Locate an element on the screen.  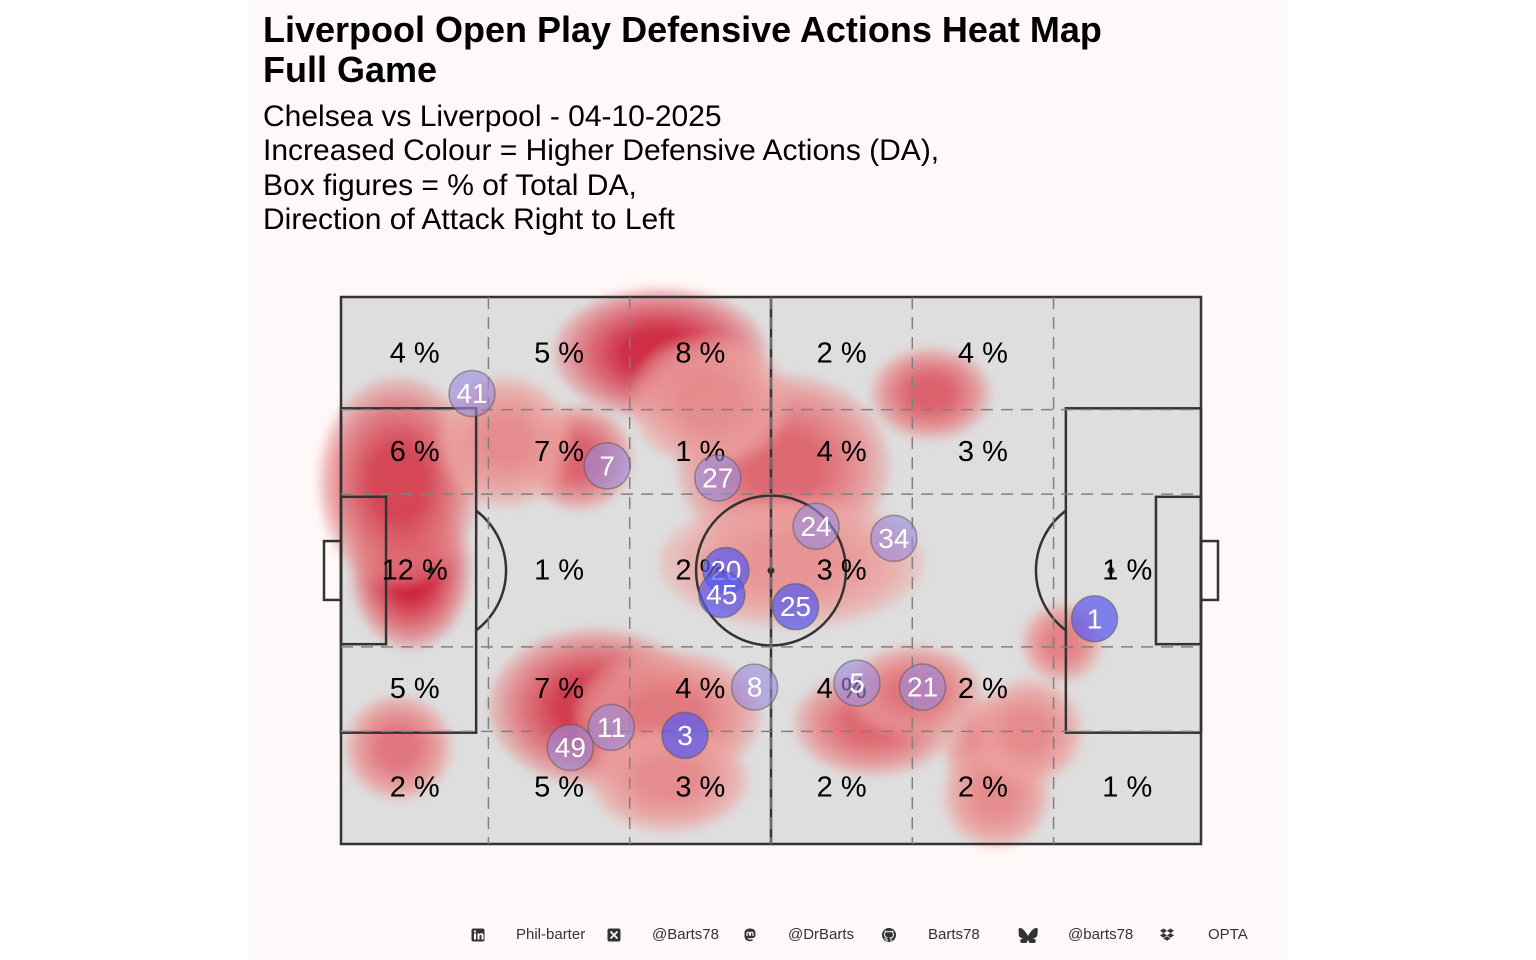
player-number: 24 is located at coordinates (815, 526).